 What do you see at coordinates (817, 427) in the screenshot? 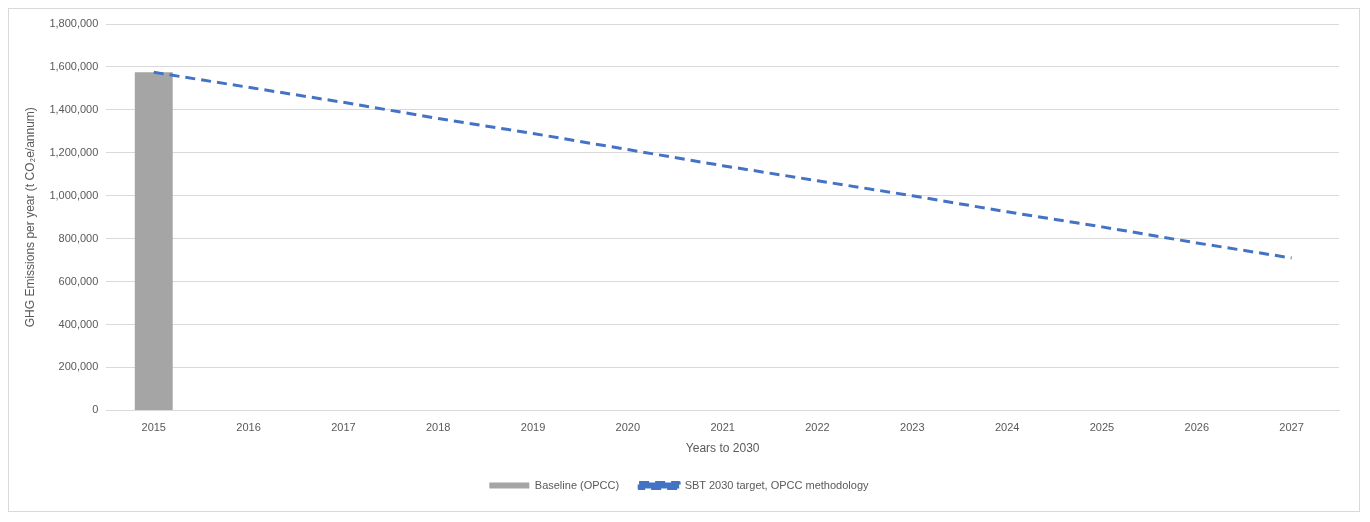
I see `x-tick-label: 2022` at bounding box center [817, 427].